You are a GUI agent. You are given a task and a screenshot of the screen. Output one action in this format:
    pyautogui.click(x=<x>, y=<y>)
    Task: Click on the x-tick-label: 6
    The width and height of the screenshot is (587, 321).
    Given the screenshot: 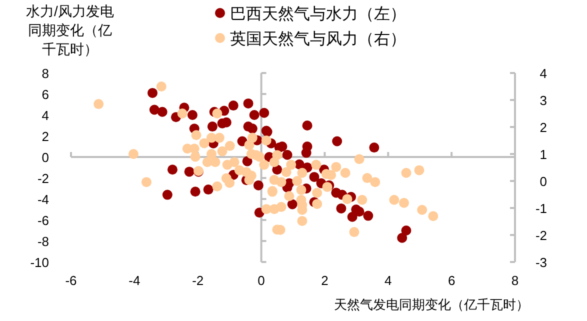 What is the action you would take?
    pyautogui.click(x=452, y=280)
    